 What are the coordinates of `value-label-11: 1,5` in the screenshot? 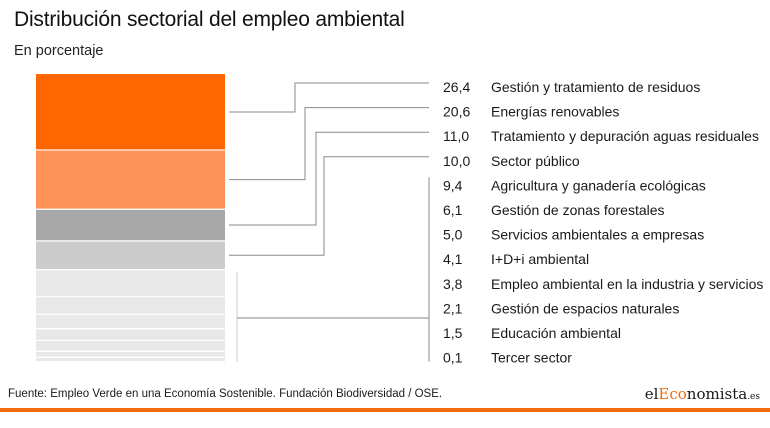 It's located at (453, 333).